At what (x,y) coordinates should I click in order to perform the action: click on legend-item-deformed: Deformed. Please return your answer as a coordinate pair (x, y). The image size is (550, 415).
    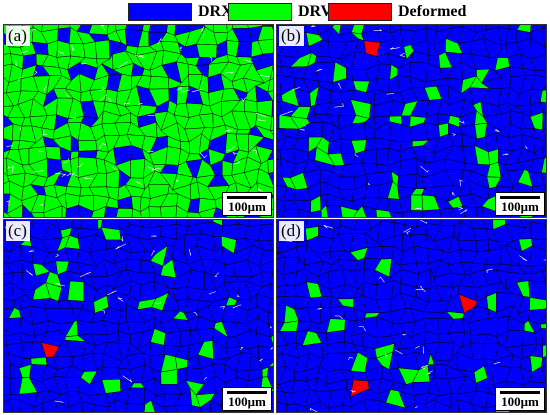
    Looking at the image, I should click on (397, 12).